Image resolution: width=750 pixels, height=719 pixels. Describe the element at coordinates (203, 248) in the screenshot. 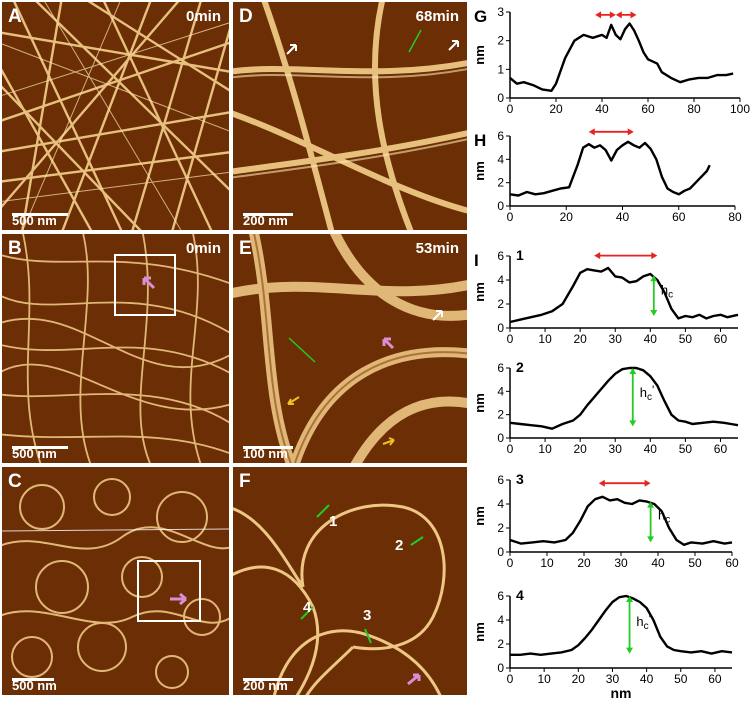

I see `time-label-b: 0min` at that location.